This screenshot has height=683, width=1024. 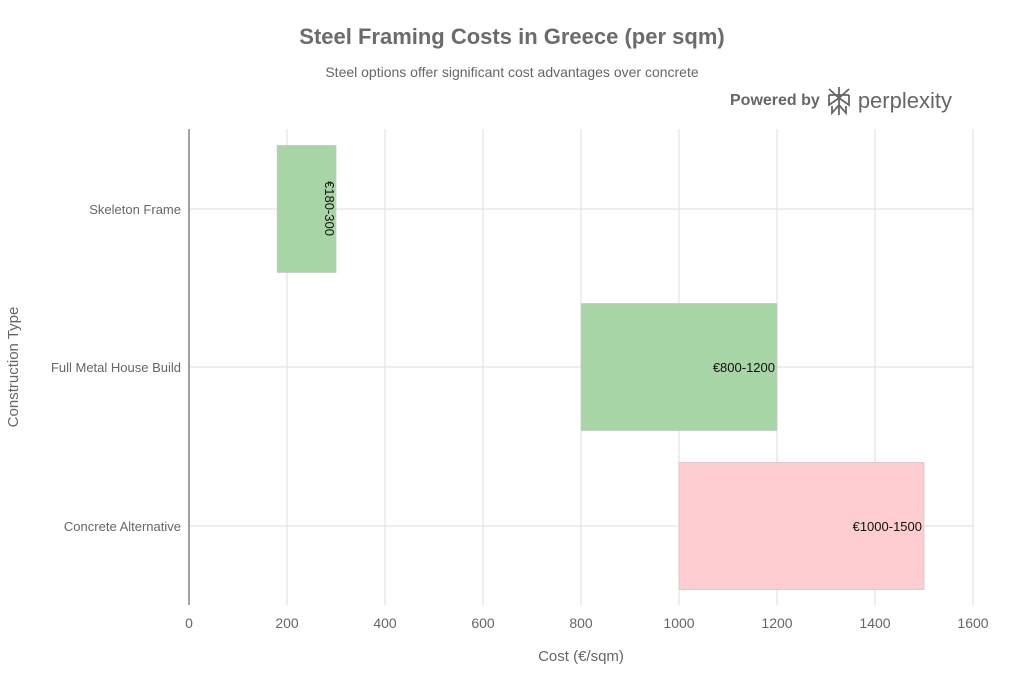 I want to click on powered-by-text: Powered by, so click(x=775, y=100).